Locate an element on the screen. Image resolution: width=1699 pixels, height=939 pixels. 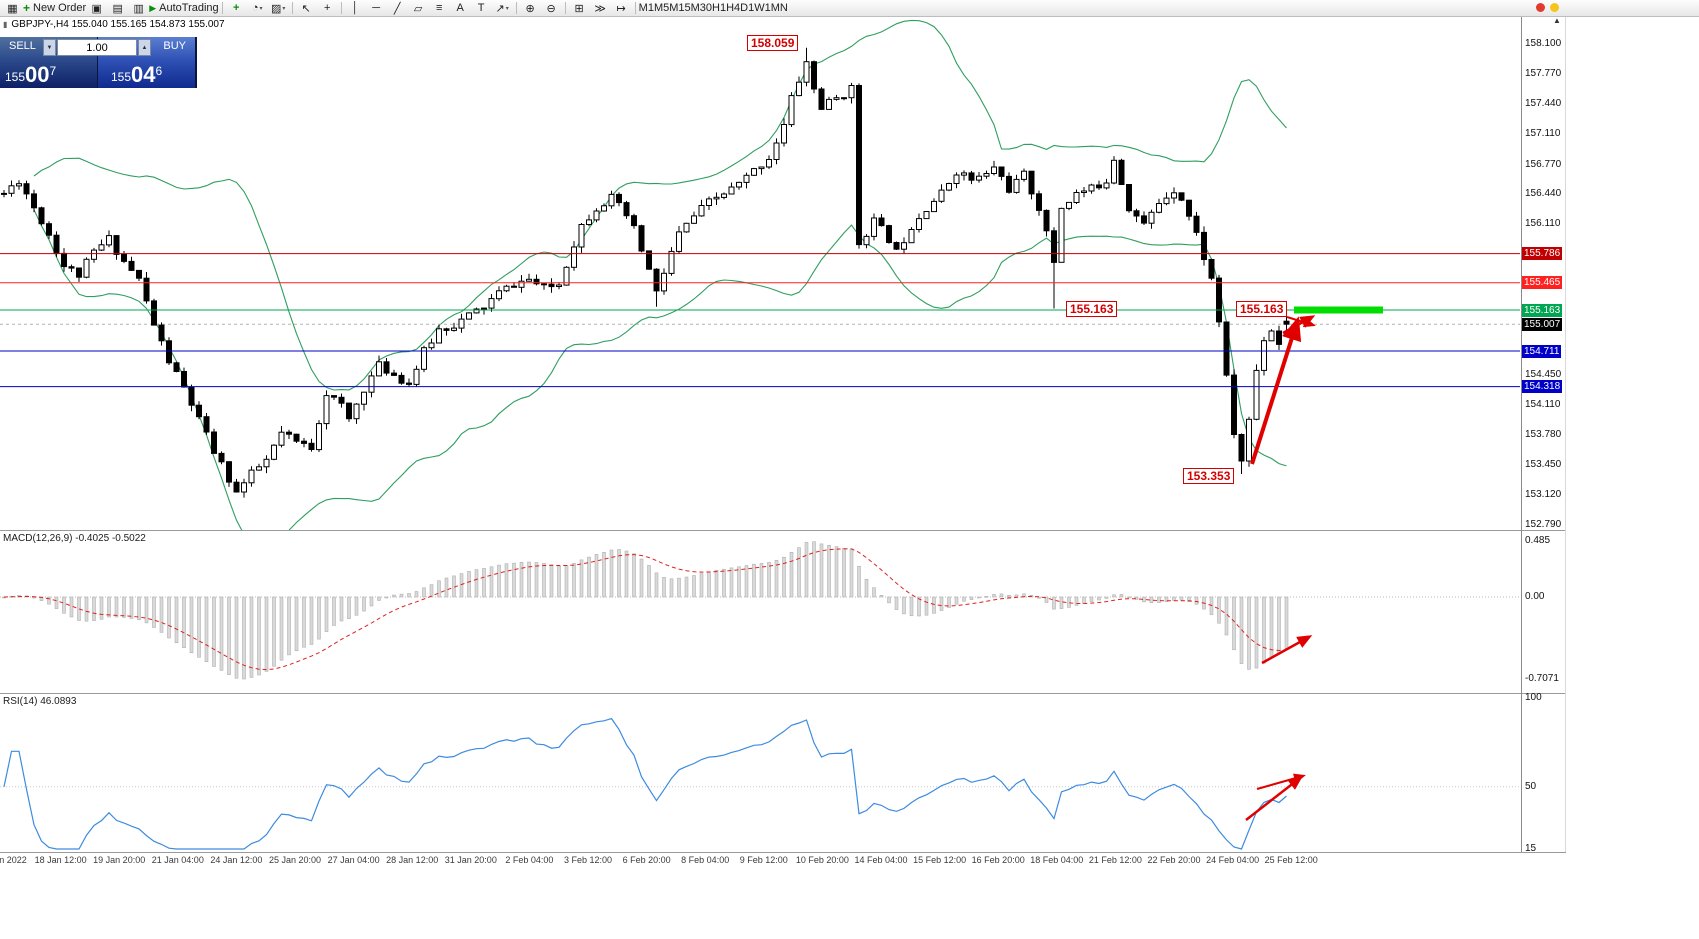
timeframe-h4: H4 is located at coordinates (733, 8).